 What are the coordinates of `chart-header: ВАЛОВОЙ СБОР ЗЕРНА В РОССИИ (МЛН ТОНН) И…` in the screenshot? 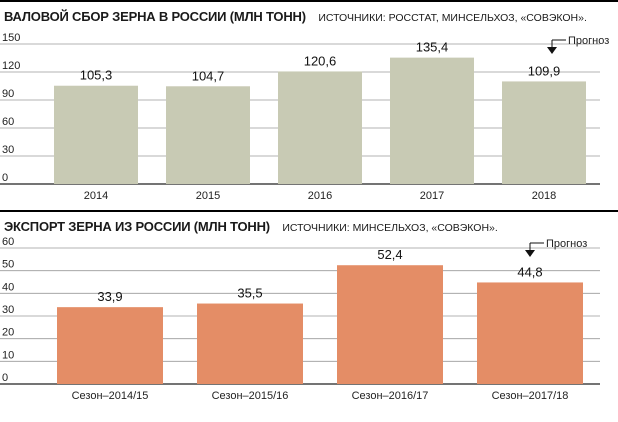 It's located at (295, 17).